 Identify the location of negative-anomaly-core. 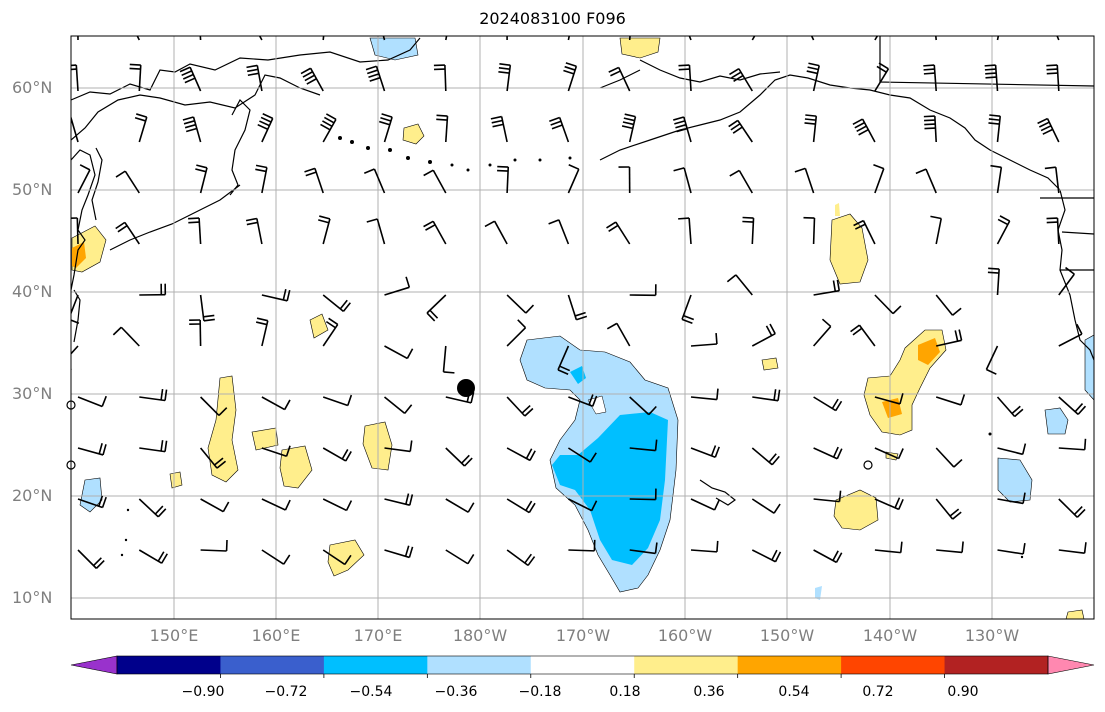
(610, 488).